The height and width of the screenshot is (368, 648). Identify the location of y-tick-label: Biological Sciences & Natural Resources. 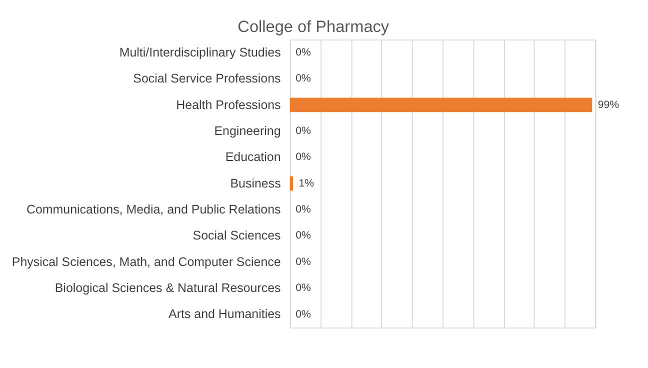
(167, 288).